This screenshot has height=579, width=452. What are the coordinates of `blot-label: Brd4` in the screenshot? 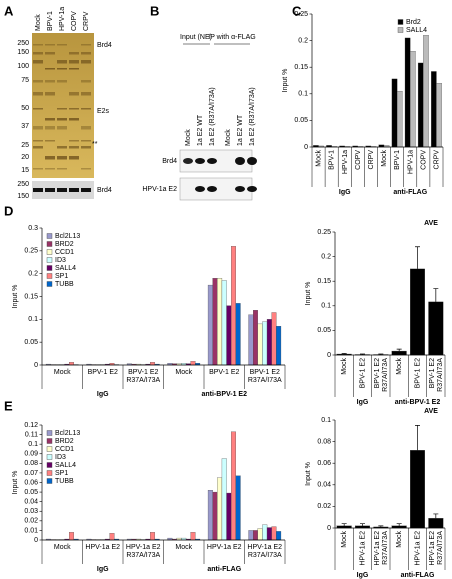 It's located at (104, 190).